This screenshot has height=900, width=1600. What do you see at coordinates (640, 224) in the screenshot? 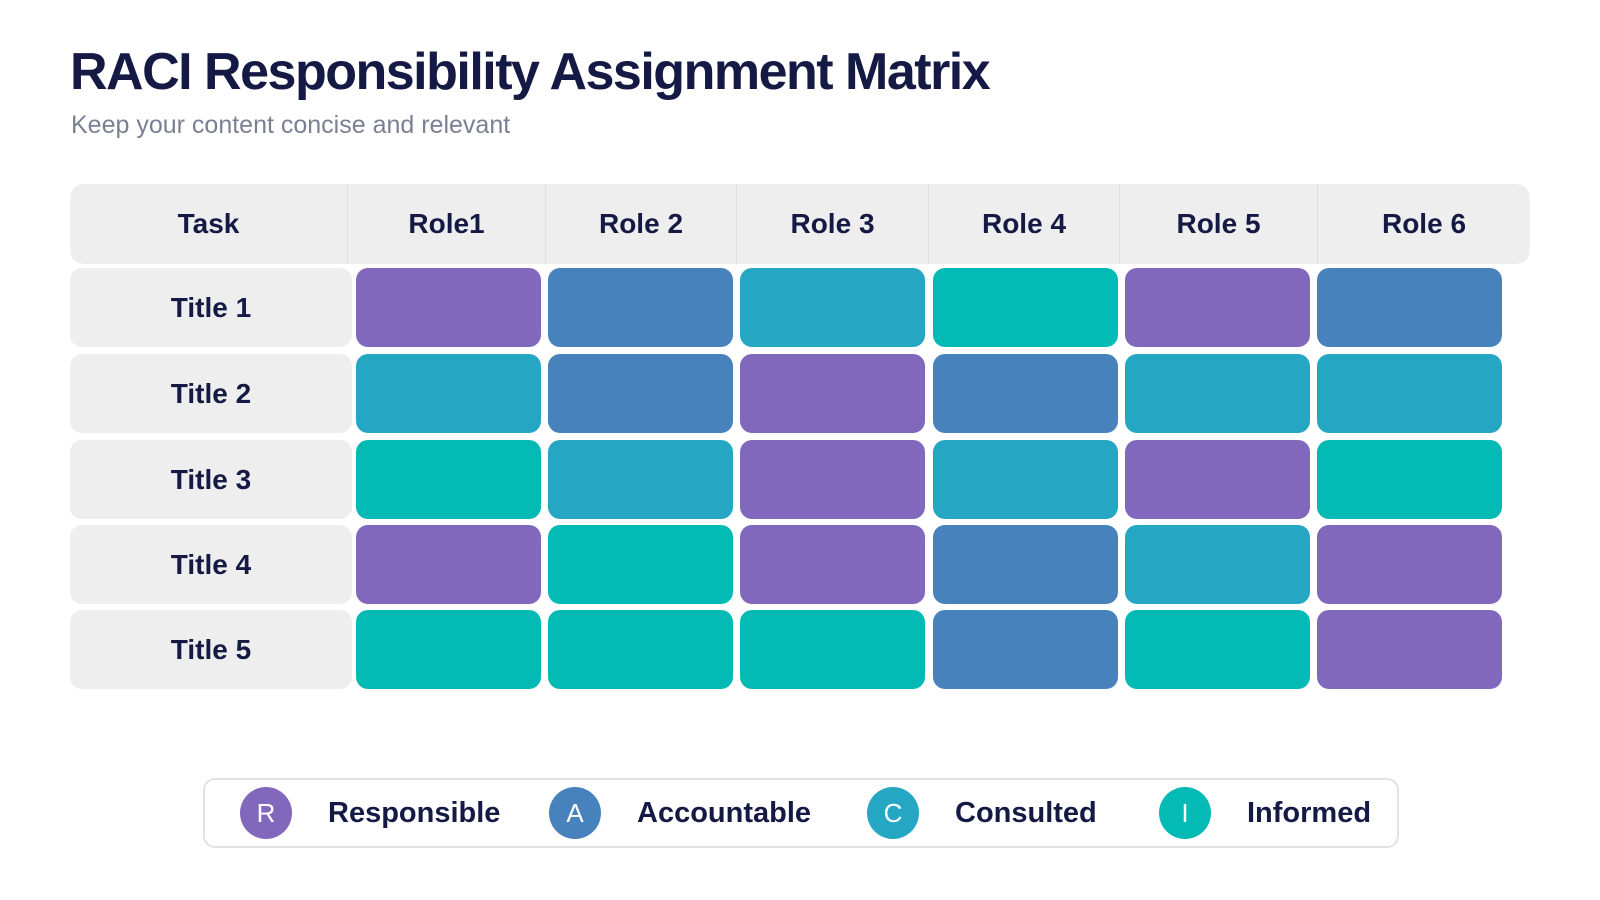
I see `header-role-2: Role 2` at bounding box center [640, 224].